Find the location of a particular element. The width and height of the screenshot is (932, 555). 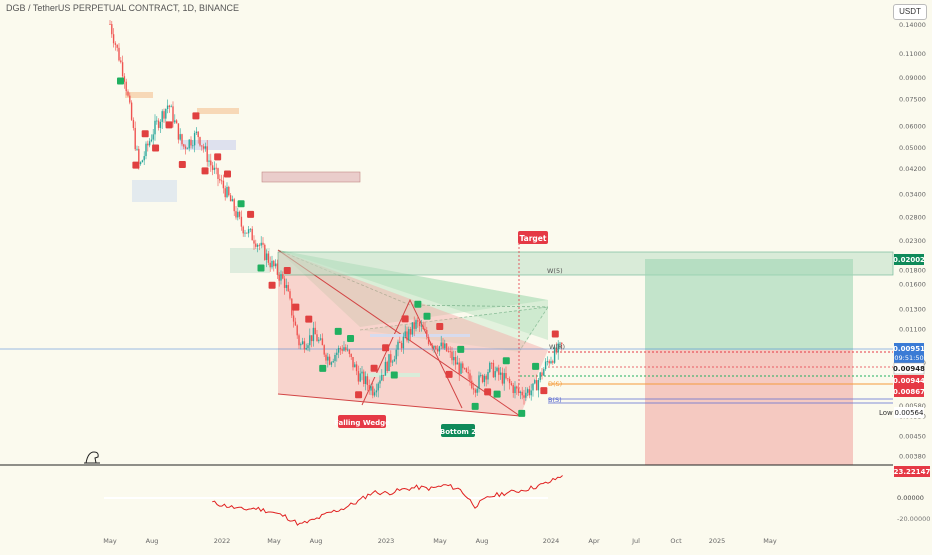

bottom2-label: Bottom 2 is located at coordinates (458, 432).